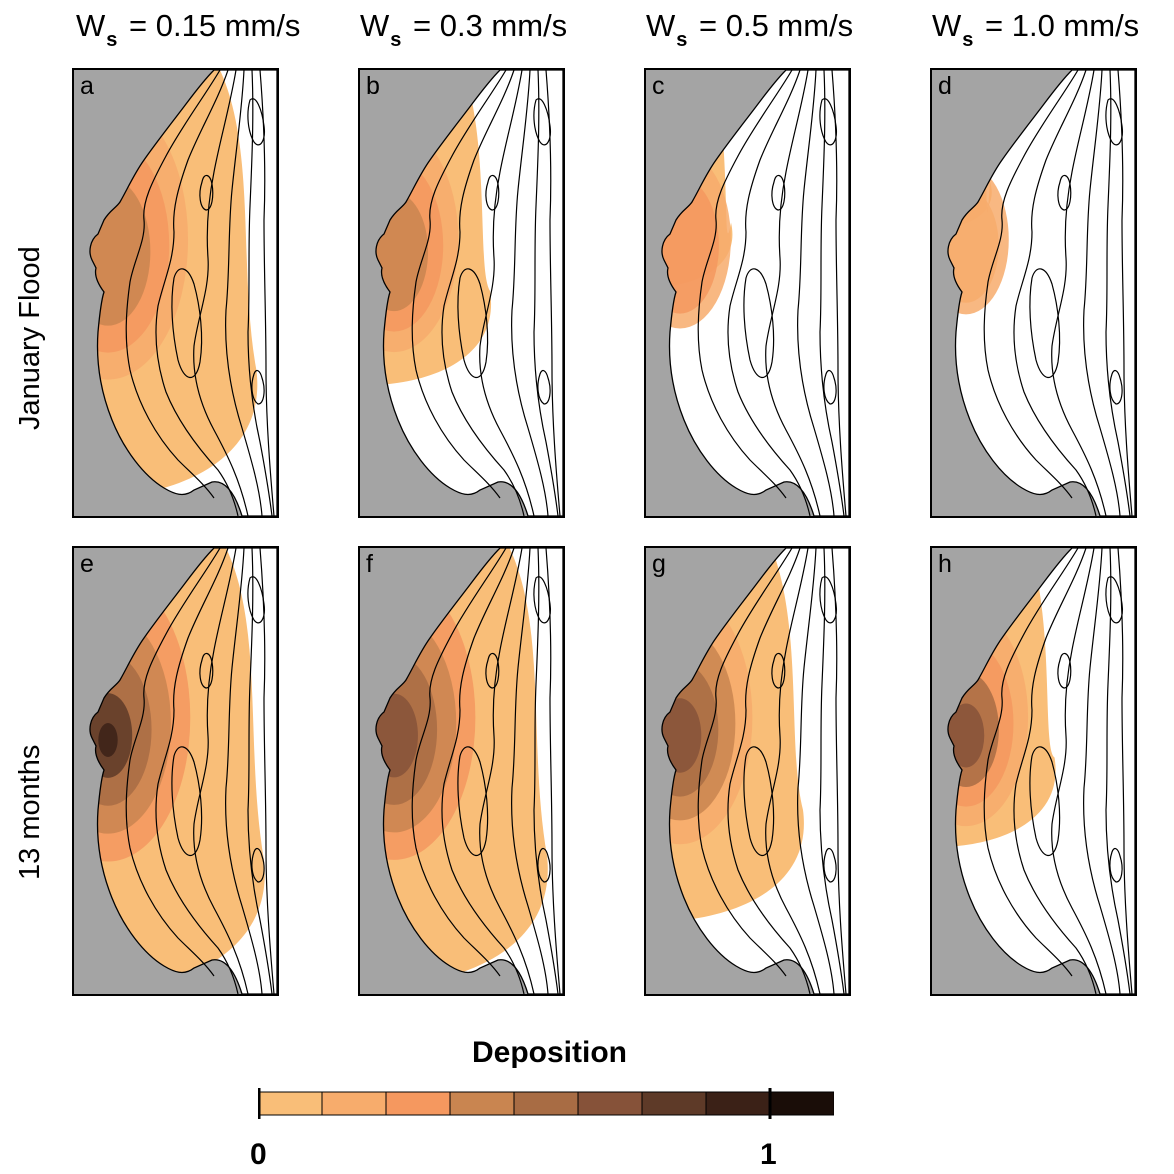 This screenshot has width=1174, height=1174. Describe the element at coordinates (659, 564) in the screenshot. I see `panel-label: g` at that location.